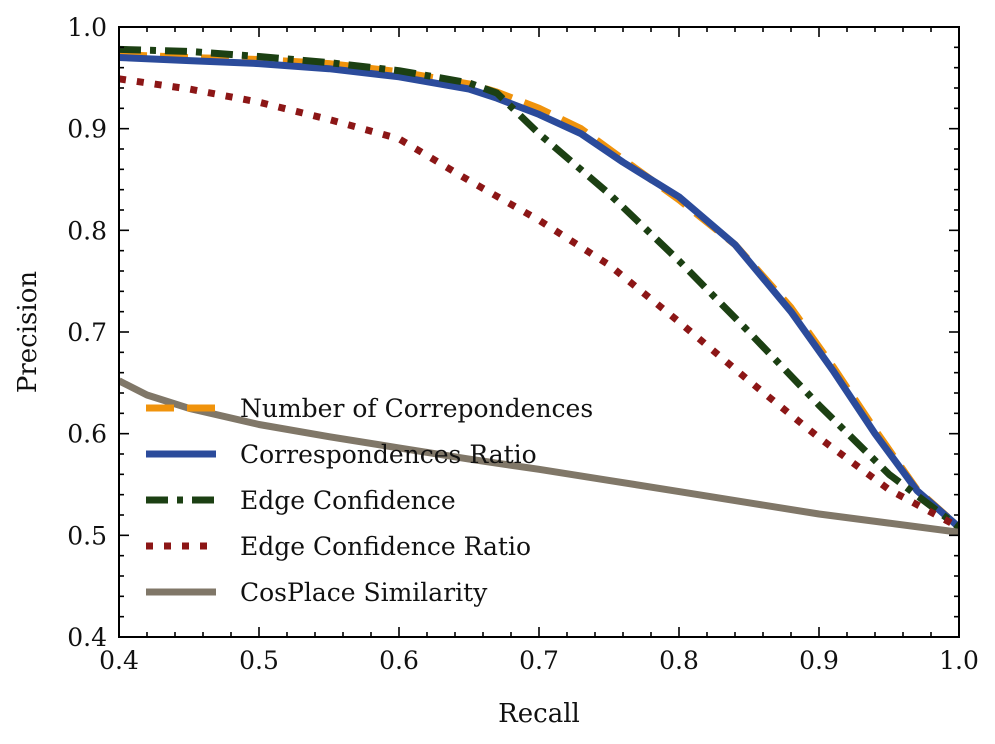  Describe the element at coordinates (539, 714) in the screenshot. I see `x-axis-label: Recall` at that location.